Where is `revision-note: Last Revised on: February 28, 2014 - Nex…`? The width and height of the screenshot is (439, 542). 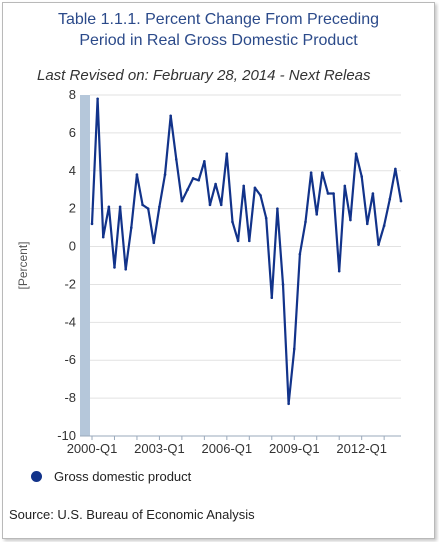 revision-note: Last Revised on: February 28, 2014 - Nex… is located at coordinates (204, 75).